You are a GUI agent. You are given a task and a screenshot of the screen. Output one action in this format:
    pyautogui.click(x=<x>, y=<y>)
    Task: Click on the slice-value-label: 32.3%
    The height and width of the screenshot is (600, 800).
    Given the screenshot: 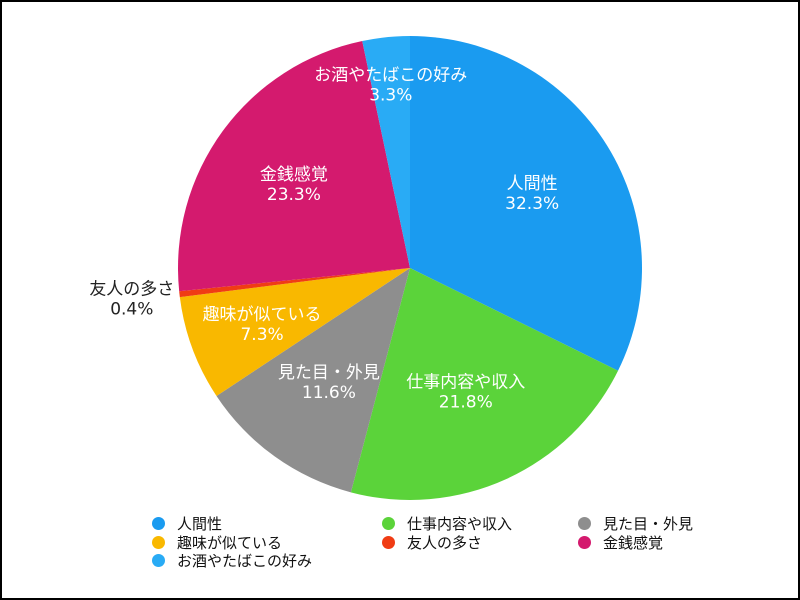 What is the action you would take?
    pyautogui.click(x=532, y=204)
    